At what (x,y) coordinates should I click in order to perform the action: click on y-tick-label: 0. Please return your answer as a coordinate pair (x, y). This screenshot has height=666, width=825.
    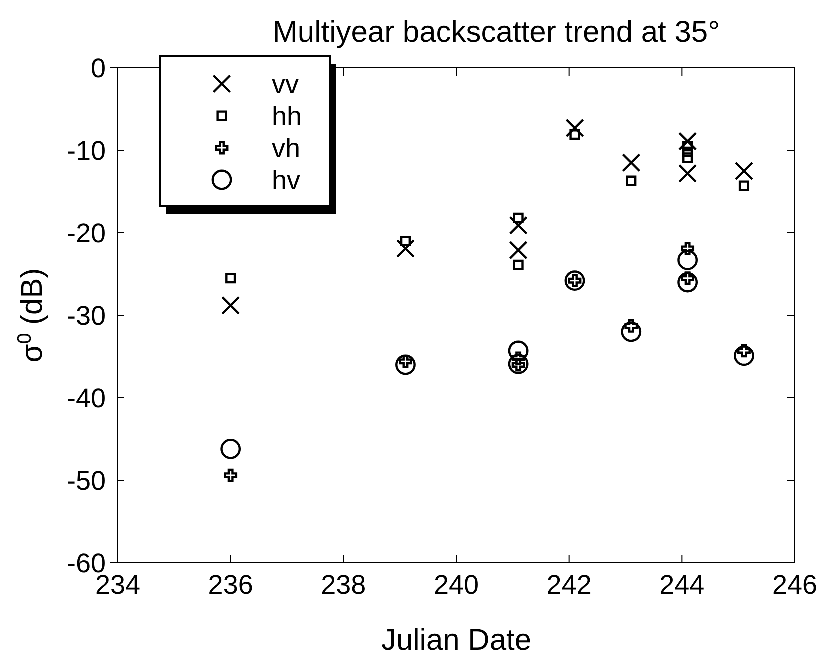
    Looking at the image, I should click on (98, 68).